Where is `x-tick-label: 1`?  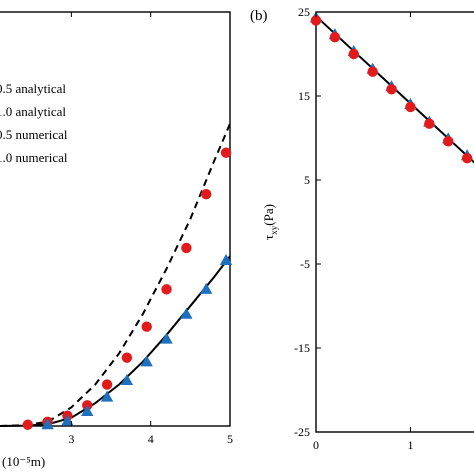
x-tick-label: 1 is located at coordinates (410, 445).